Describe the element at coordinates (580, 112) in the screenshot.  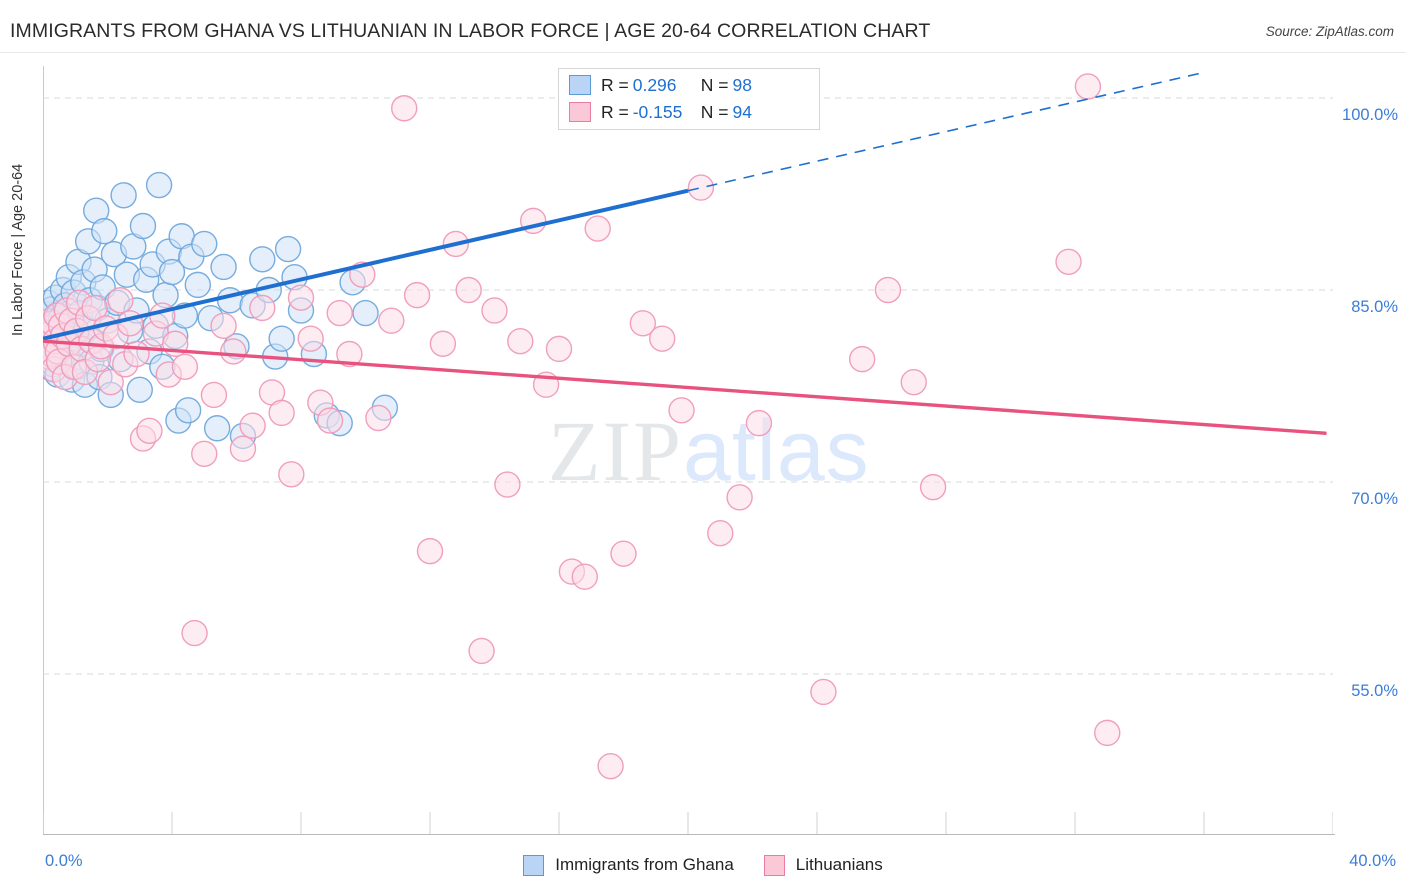
I see `lithuanians-swatch-icon` at that location.